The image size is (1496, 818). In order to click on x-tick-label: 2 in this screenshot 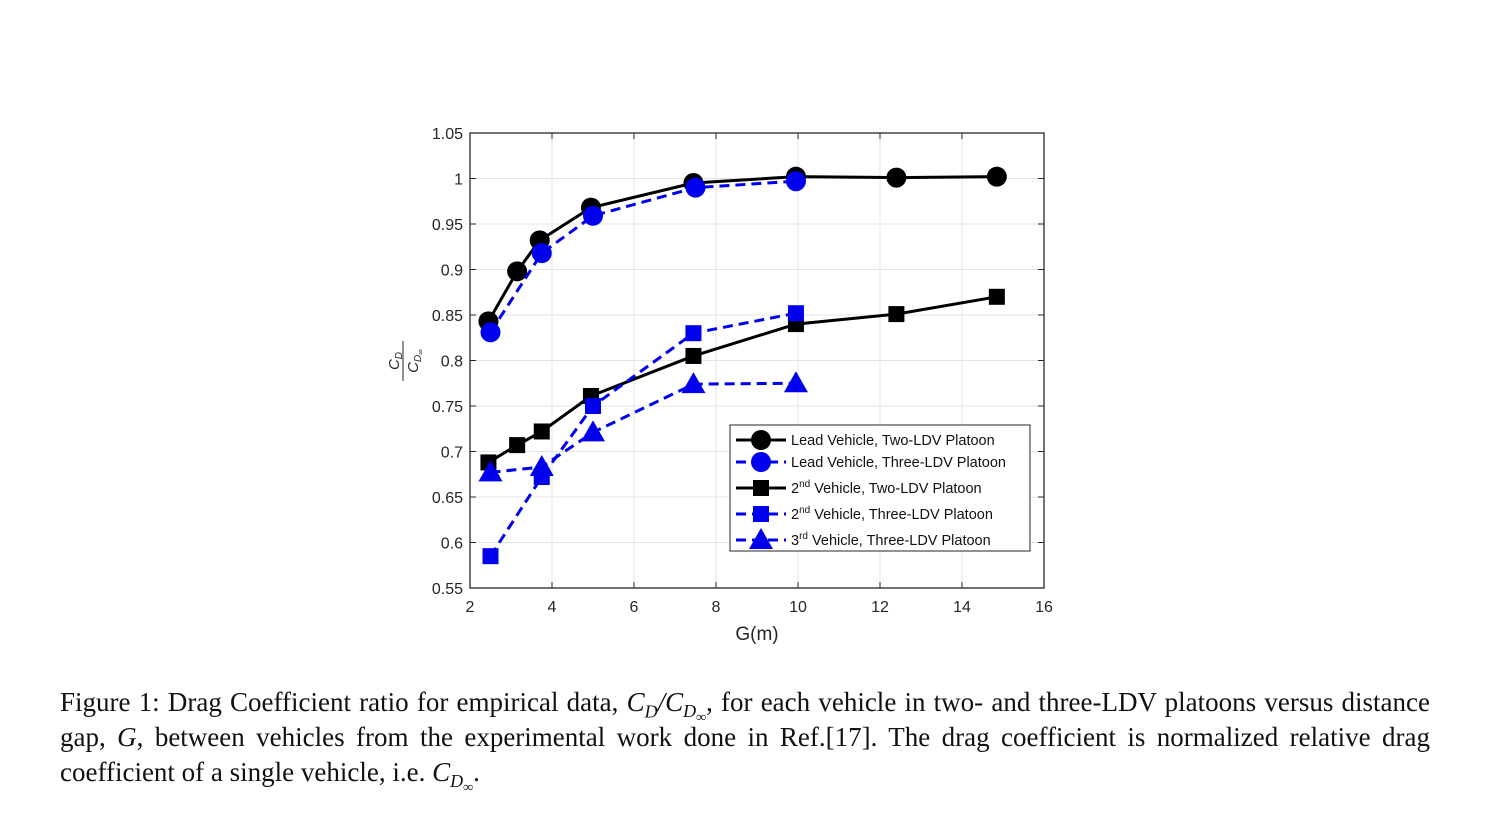, I will do `click(470, 607)`.